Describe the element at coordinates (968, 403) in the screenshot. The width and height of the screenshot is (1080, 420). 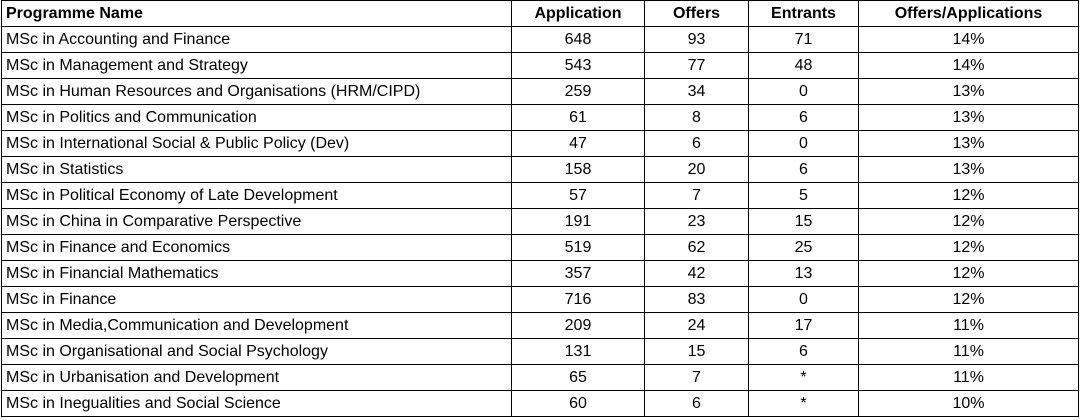
I see `table-cell: 10%` at that location.